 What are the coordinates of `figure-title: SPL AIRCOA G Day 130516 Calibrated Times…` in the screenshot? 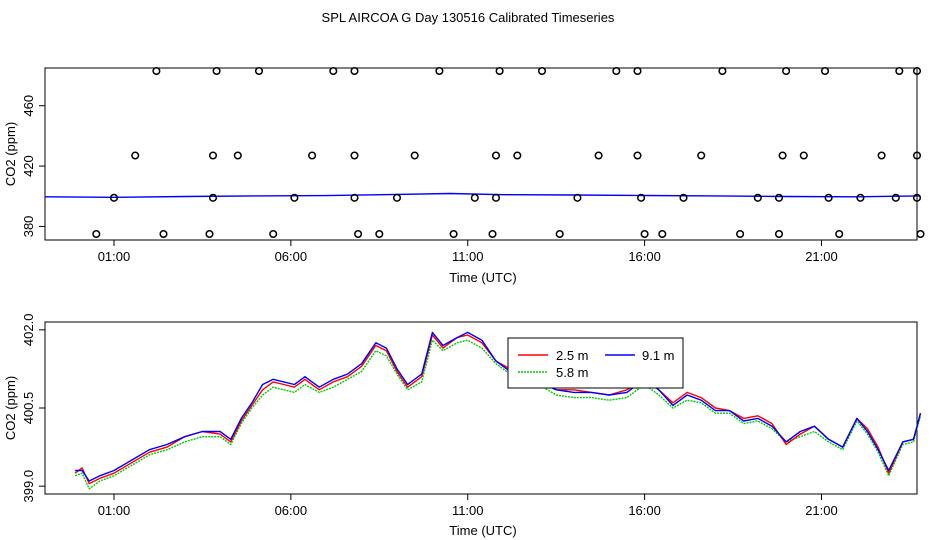 It's located at (468, 17).